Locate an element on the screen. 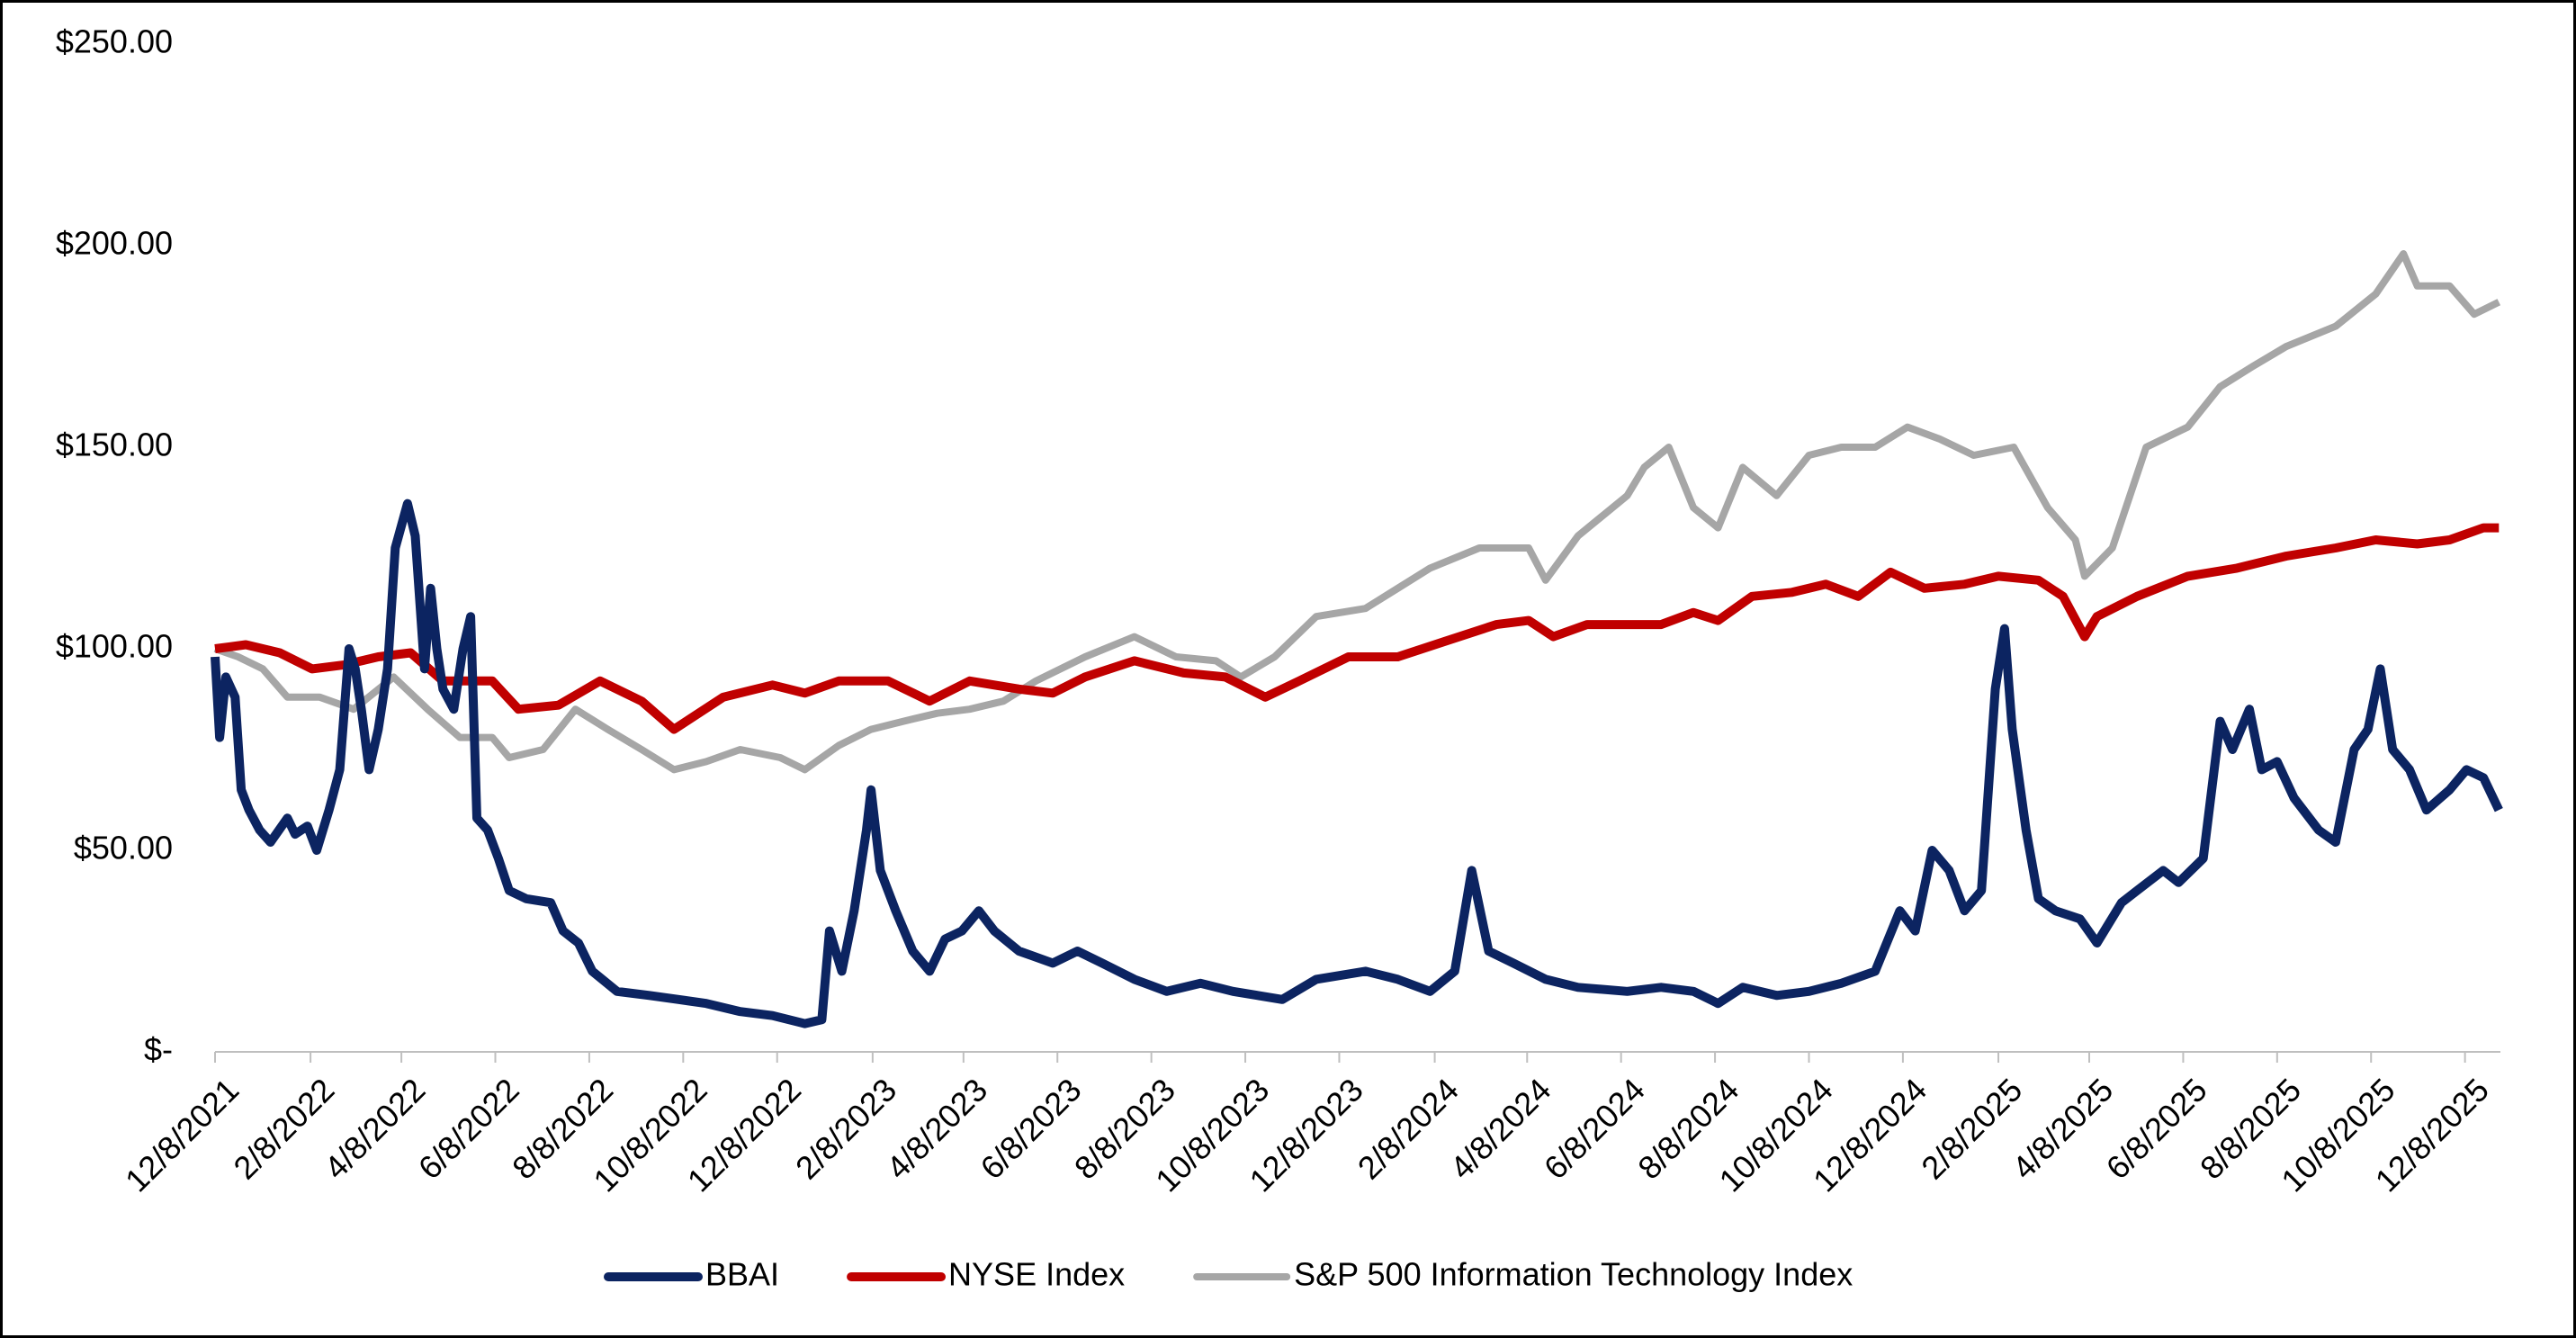  y-tick-label: $100.00 is located at coordinates (115, 646).